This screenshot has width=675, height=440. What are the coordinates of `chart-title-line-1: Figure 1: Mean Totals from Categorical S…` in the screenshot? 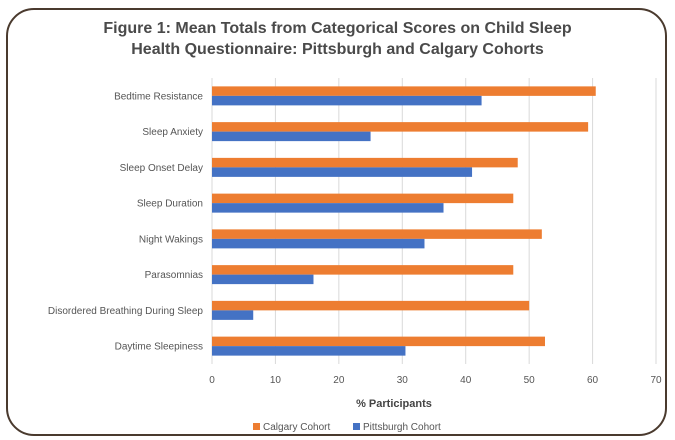 It's located at (337, 28).